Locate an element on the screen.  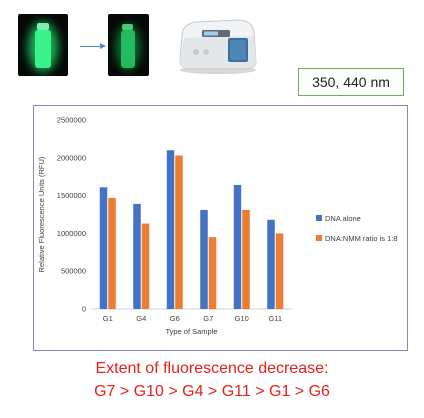
caption-line-1: Extent of fluorescence decrease: is located at coordinates (212, 368).